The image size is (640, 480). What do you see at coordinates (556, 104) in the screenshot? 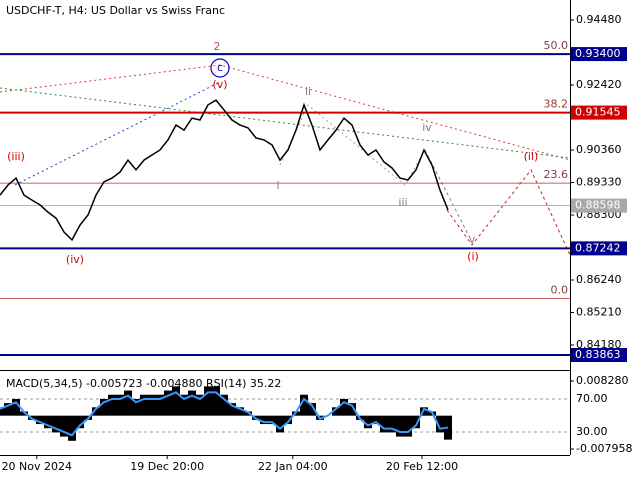
I see `fib-label: 38.2` at bounding box center [556, 104].